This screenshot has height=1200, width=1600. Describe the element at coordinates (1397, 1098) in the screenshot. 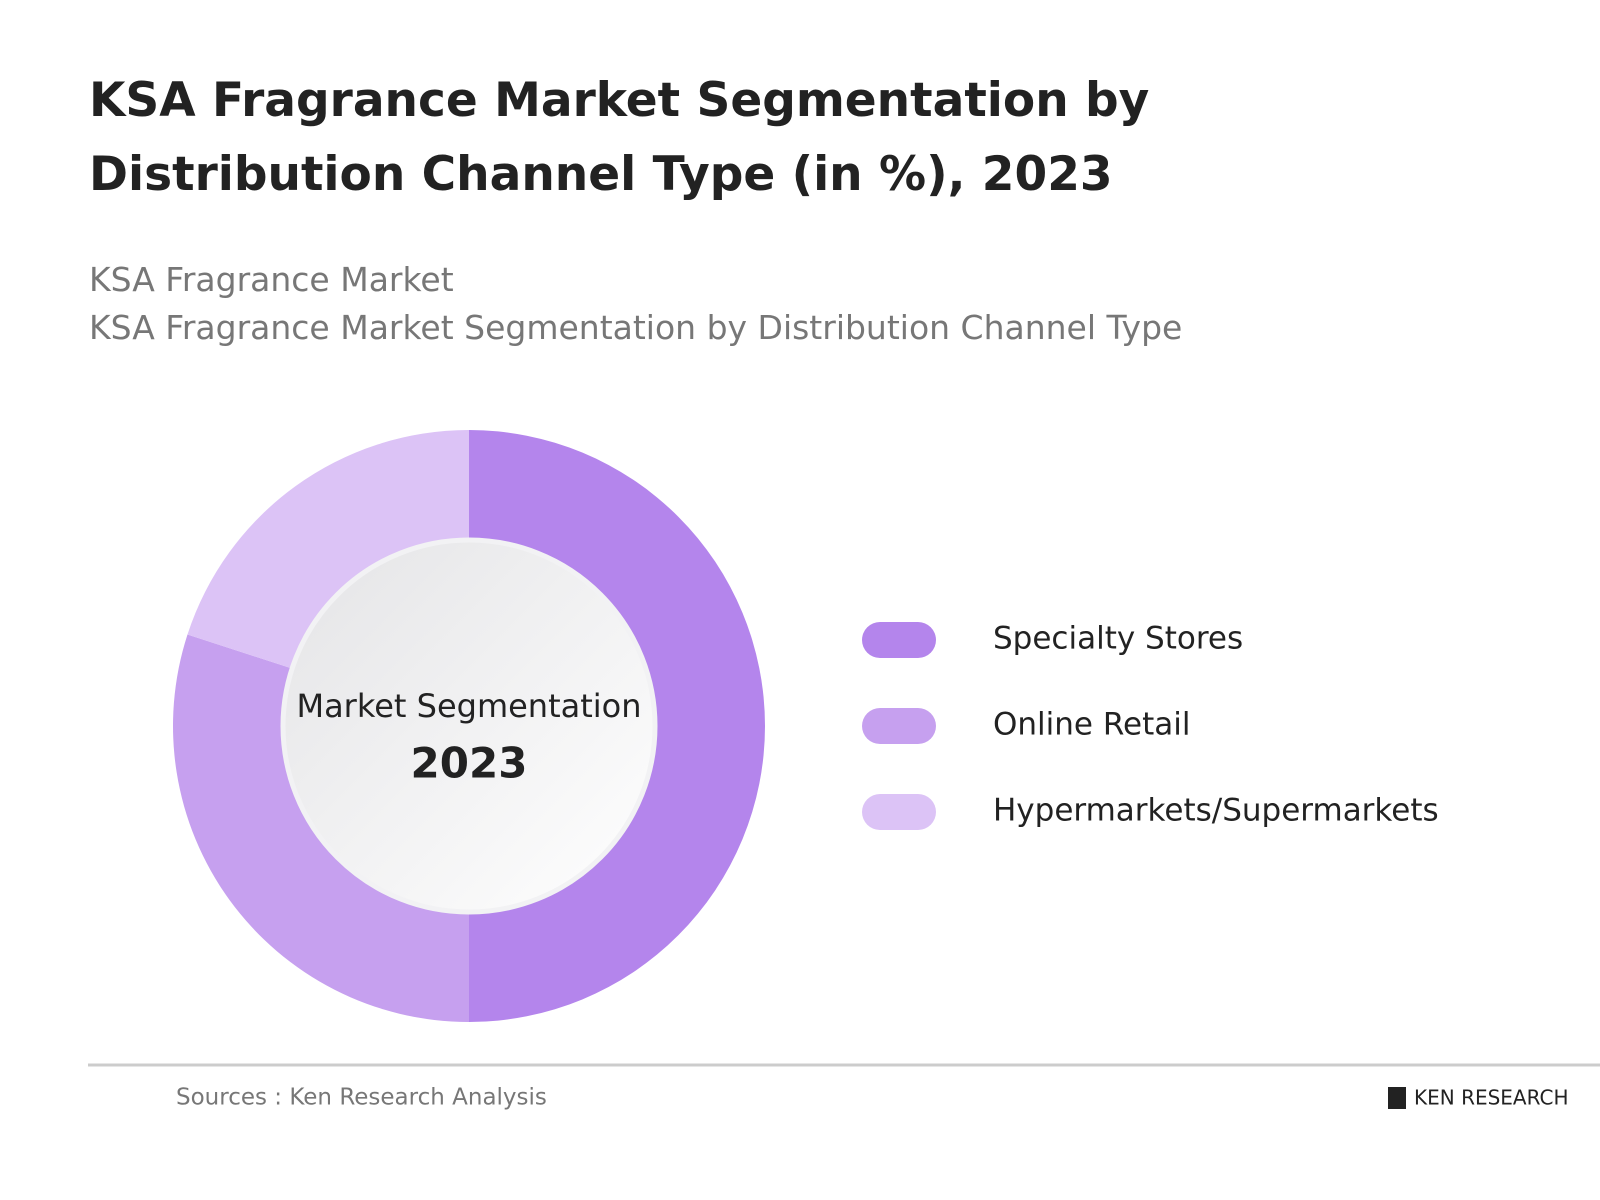

I see `logo-mark` at that location.